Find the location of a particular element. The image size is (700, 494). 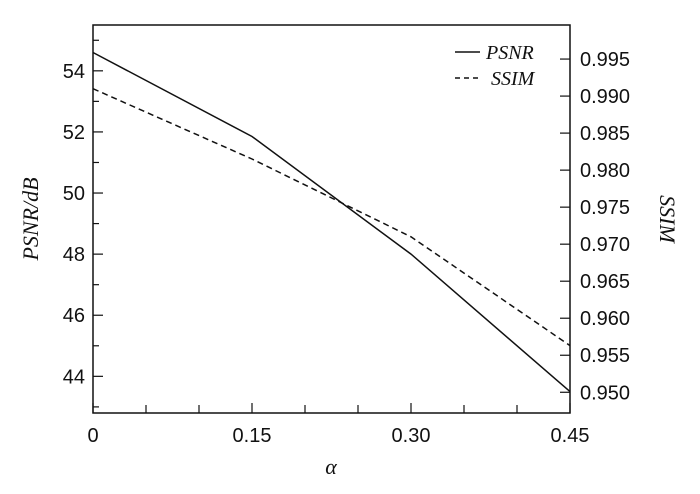

y2-tick-label: 0.990 is located at coordinates (605, 97).